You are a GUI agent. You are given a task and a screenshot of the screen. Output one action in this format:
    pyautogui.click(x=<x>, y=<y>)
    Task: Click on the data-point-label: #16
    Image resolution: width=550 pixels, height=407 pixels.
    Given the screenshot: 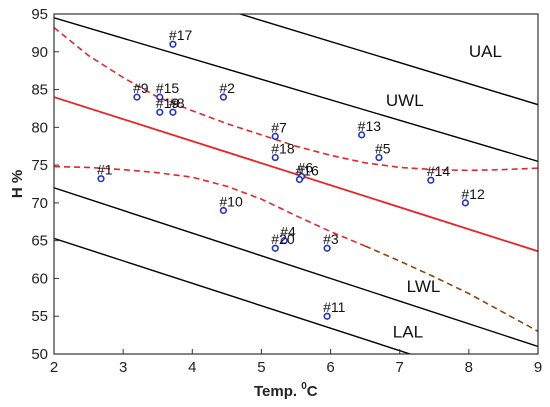 What is the action you would take?
    pyautogui.click(x=307, y=170)
    